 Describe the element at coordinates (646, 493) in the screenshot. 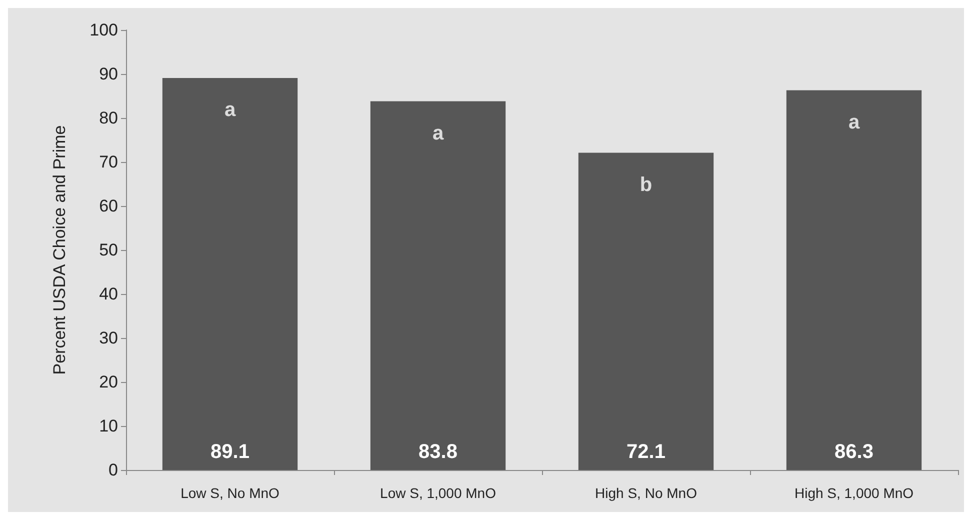

I see `x-tick-label: High S, No MnO` at that location.